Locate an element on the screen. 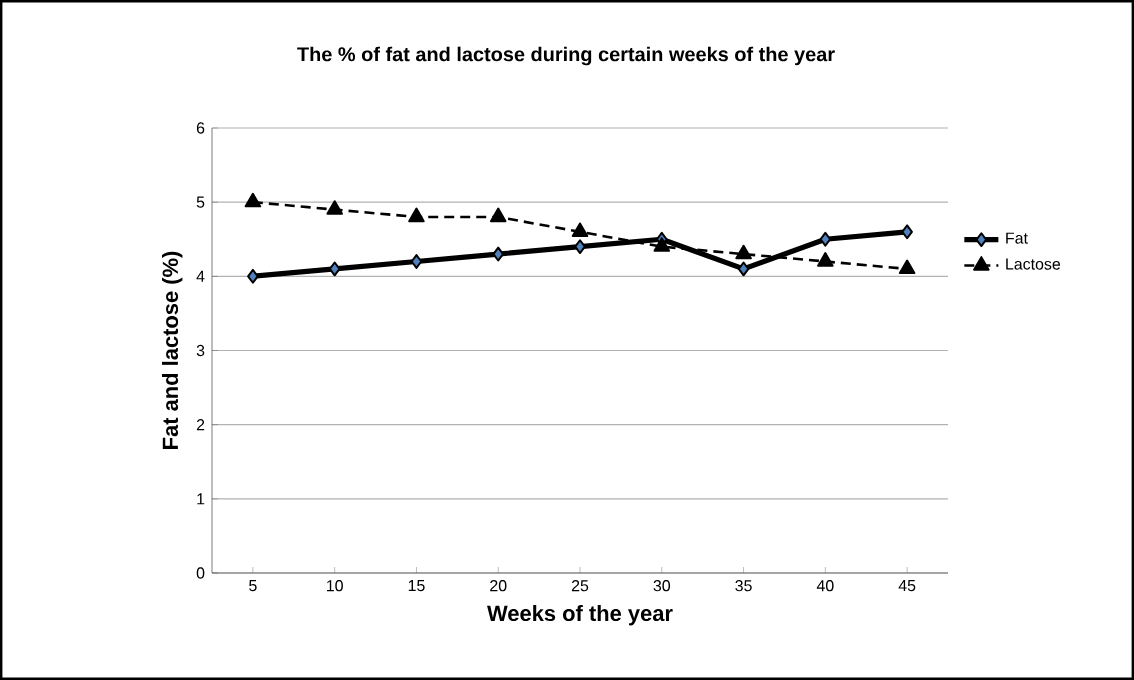  y-tick-label: 6 is located at coordinates (200, 128).